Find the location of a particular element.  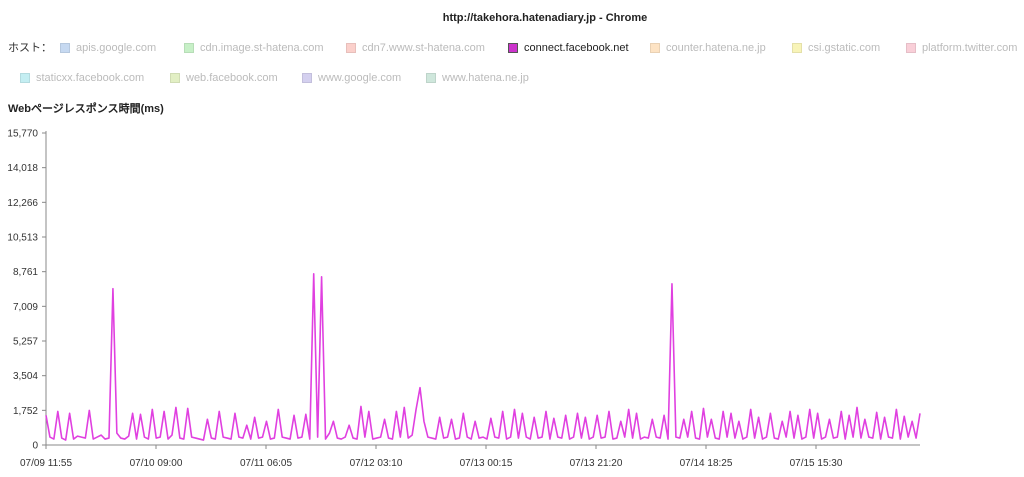

x-tick-label: 07/14 18:25 is located at coordinates (706, 463).